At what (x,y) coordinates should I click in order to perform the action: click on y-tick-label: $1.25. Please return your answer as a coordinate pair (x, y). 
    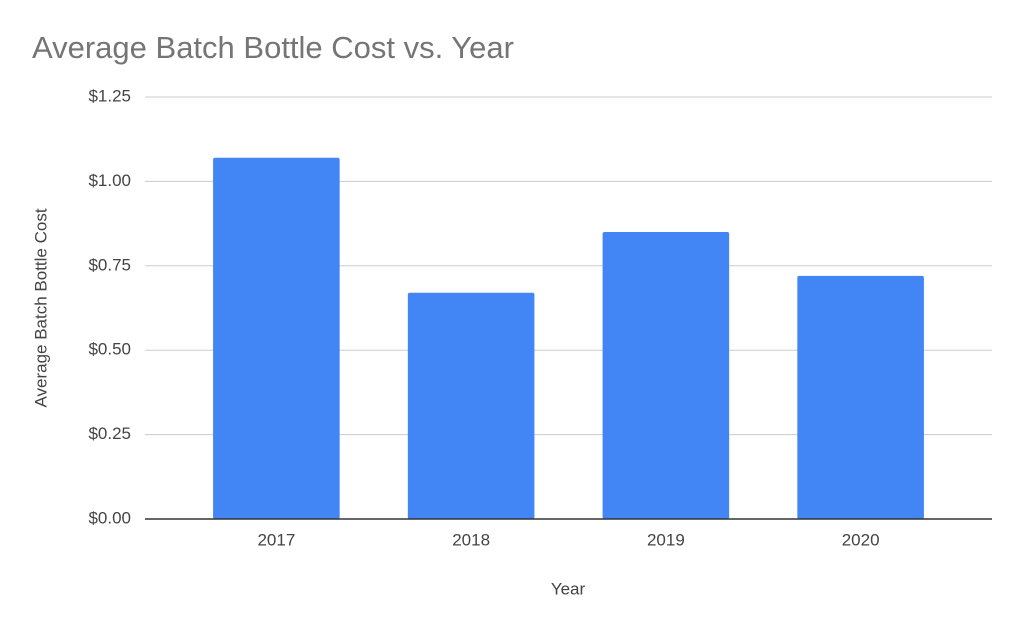
    Looking at the image, I should click on (109, 95).